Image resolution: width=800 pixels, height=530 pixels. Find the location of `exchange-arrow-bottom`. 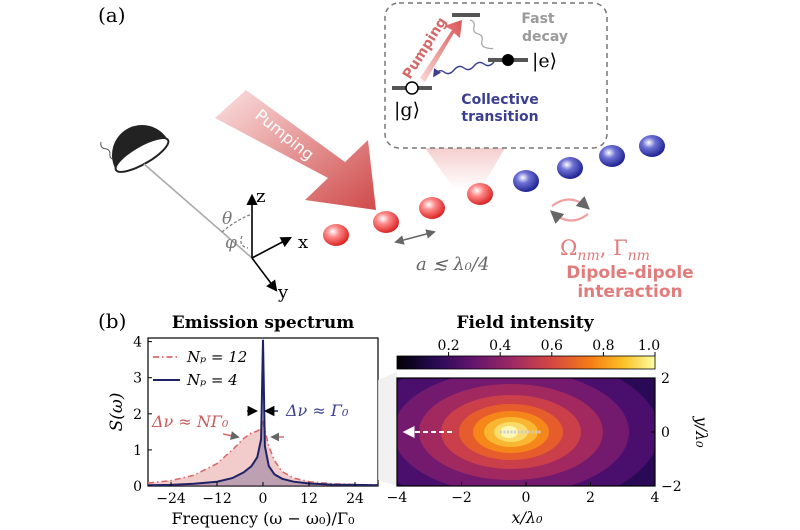

exchange-arrow-bottom is located at coordinates (569, 217).